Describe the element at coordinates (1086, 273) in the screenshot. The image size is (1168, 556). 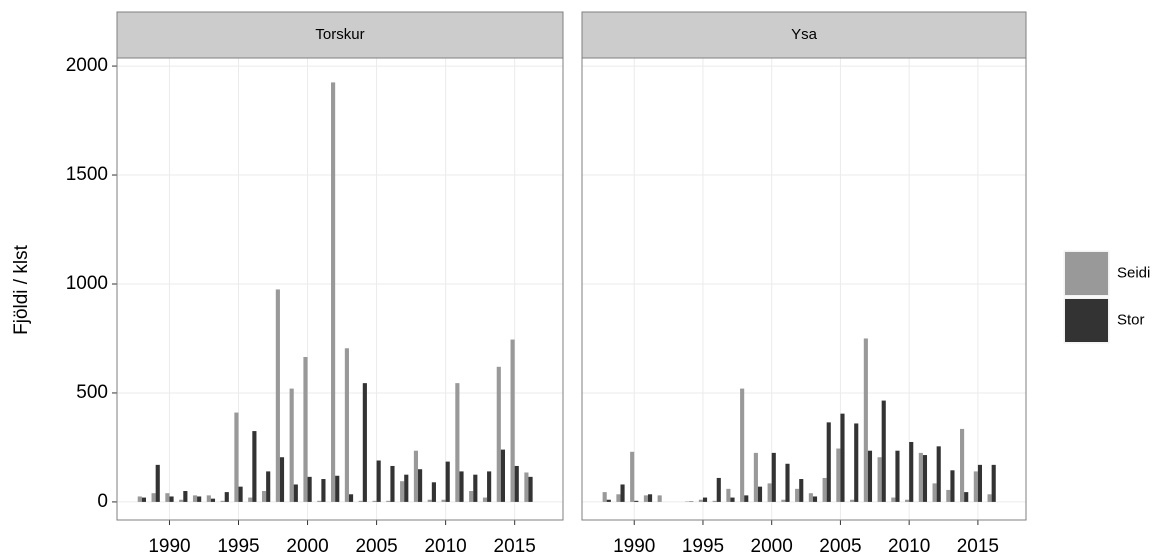
I see `legend-swatch` at that location.